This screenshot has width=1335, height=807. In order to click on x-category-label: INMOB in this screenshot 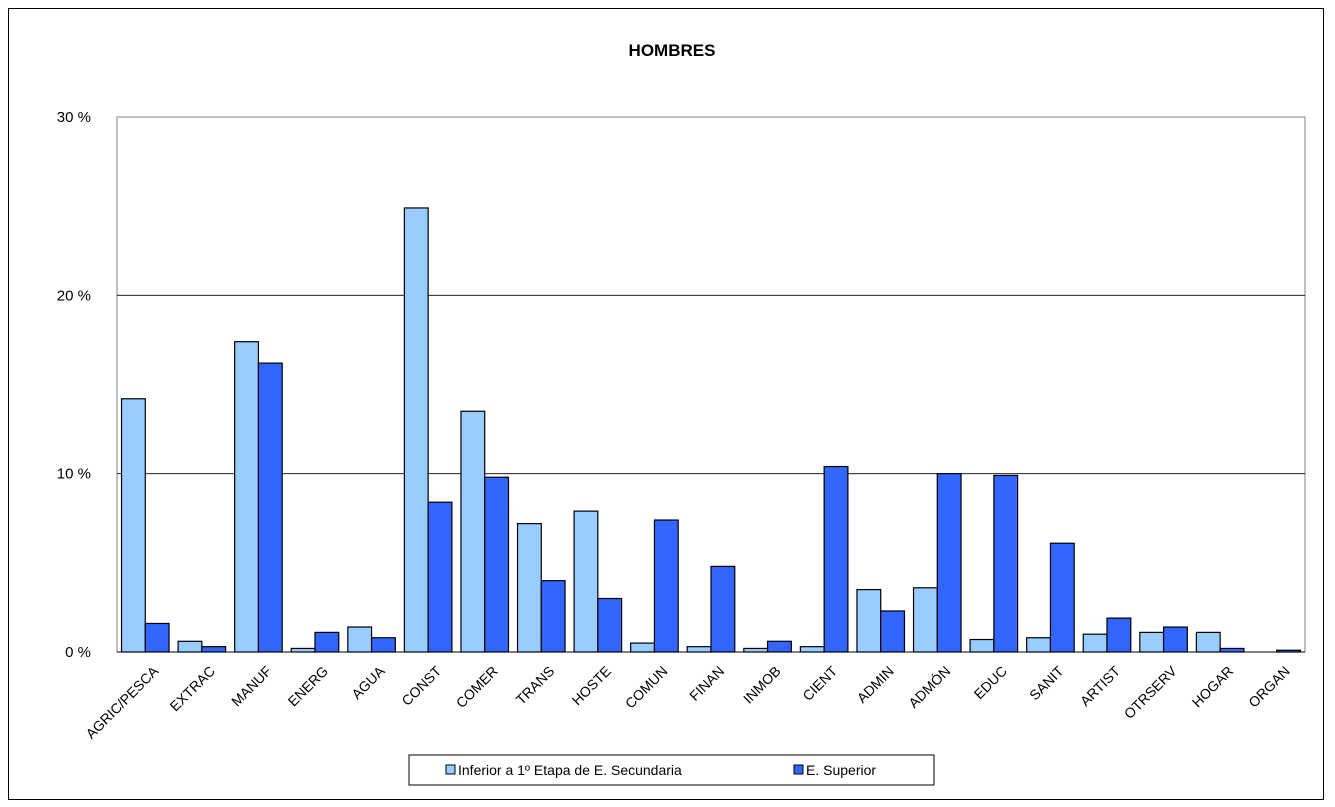, I will do `click(762, 685)`.